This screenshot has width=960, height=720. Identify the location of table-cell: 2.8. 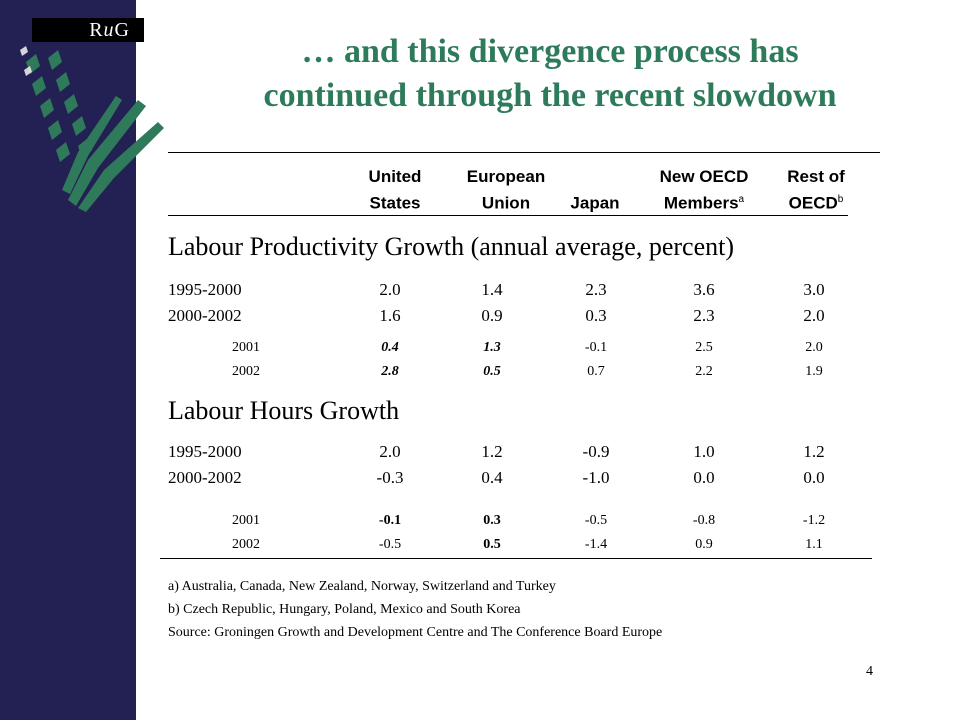
(390, 371).